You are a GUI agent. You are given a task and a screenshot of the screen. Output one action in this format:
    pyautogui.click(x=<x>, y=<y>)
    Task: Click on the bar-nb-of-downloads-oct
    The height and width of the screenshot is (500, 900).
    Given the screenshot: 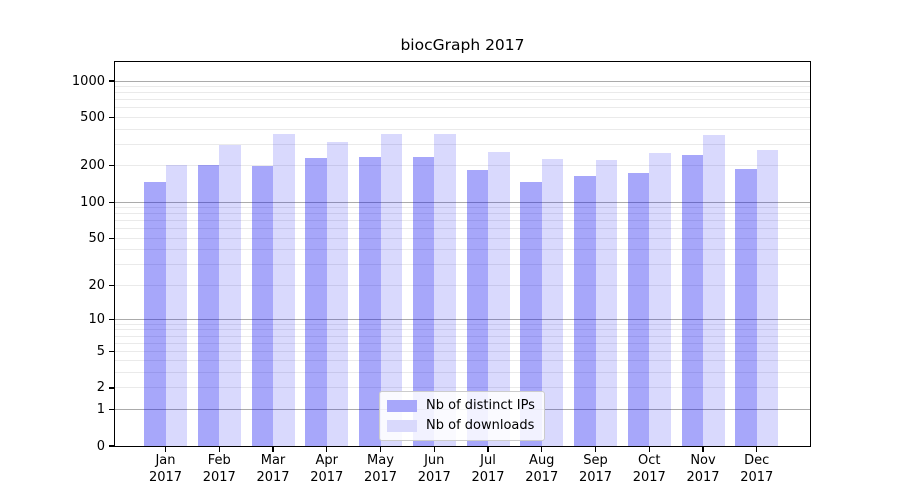 What is the action you would take?
    pyautogui.click(x=660, y=299)
    